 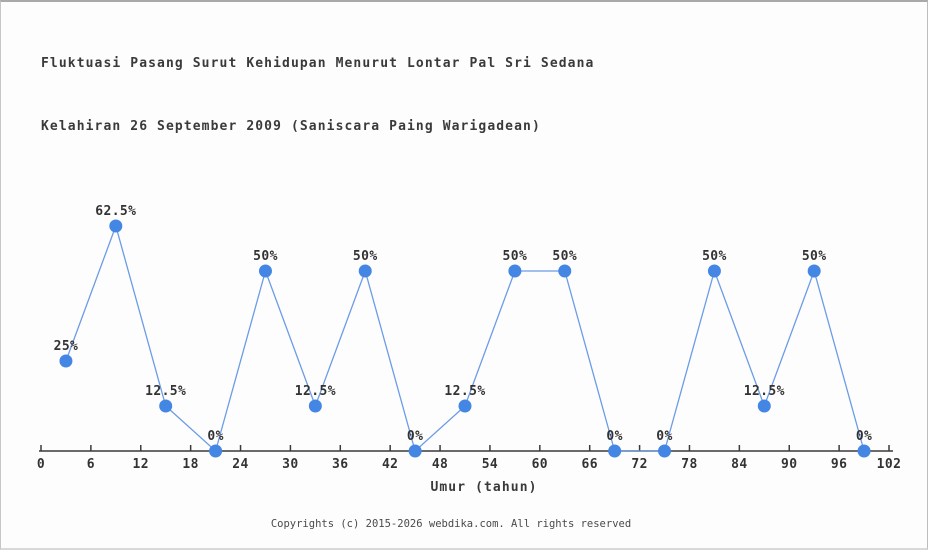 What do you see at coordinates (115, 211) in the screenshot?
I see `data-point-label: 62.5%` at bounding box center [115, 211].